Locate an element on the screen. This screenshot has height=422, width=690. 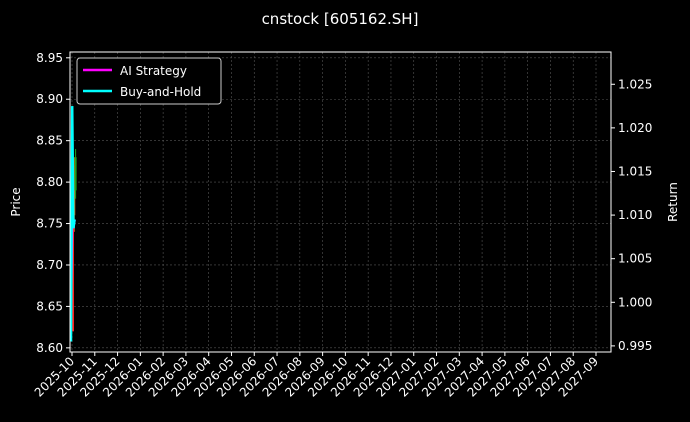
y-tick-label: 8.65 is located at coordinates (49, 306).